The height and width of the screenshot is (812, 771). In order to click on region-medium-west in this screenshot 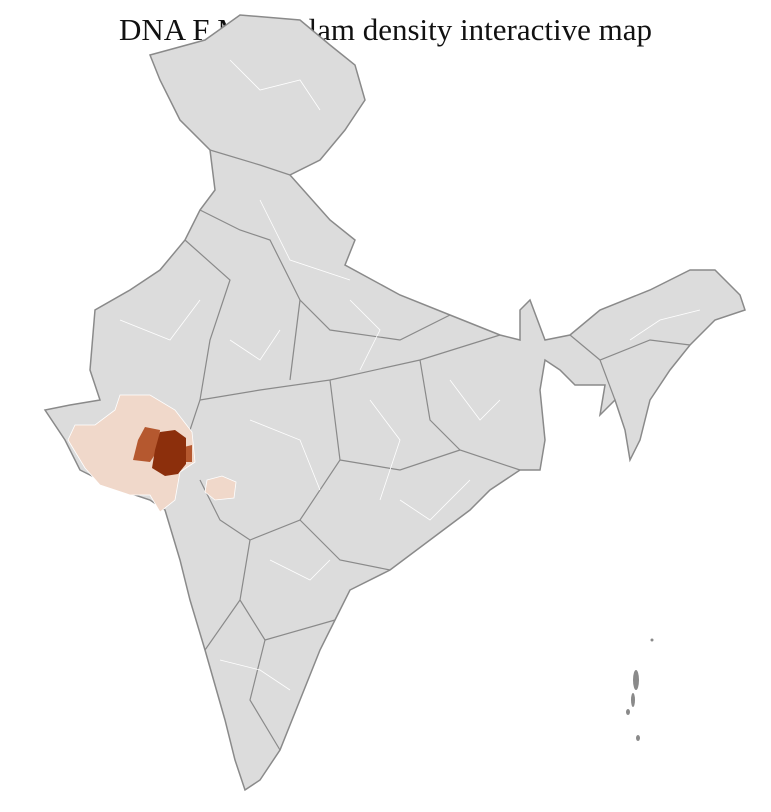, I will do `click(146, 444)`.